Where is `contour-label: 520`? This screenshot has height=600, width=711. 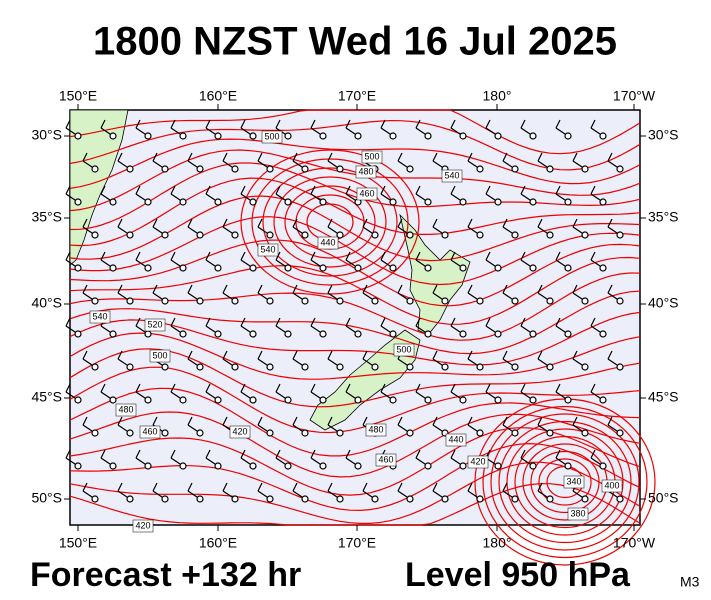
contour-label: 520 is located at coordinates (154, 324).